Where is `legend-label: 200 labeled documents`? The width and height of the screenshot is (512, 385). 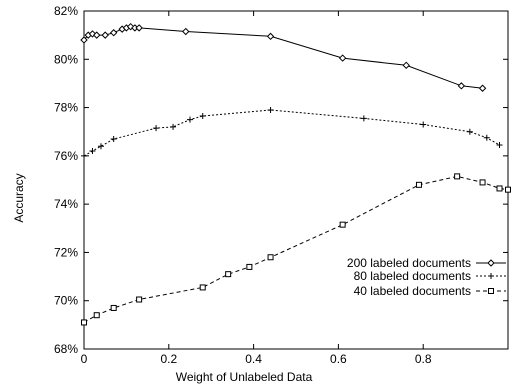 legend-label: 200 labeled documents is located at coordinates (409, 263).